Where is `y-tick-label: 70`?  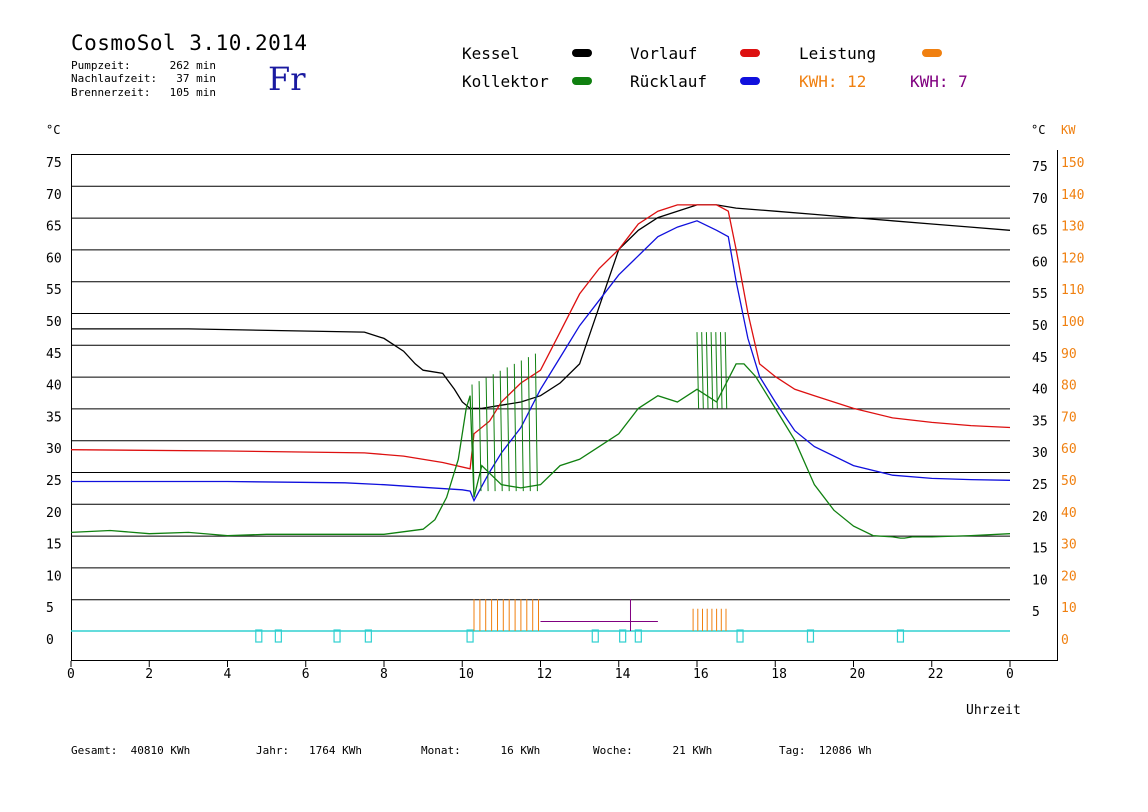
y-tick-label: 70 is located at coordinates (54, 195).